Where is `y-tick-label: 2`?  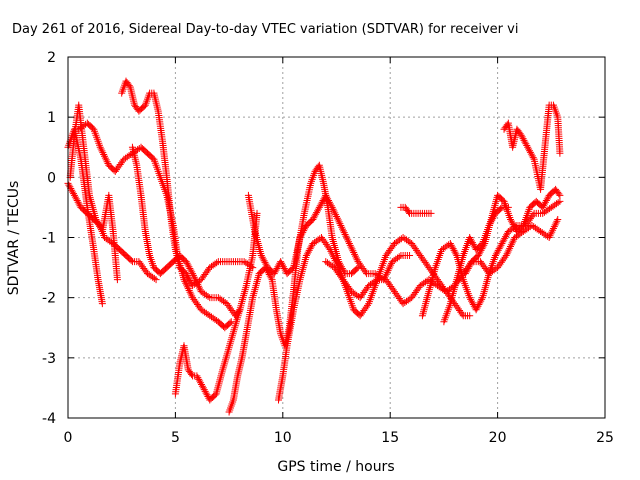
y-tick-label: 2 is located at coordinates (51, 58).